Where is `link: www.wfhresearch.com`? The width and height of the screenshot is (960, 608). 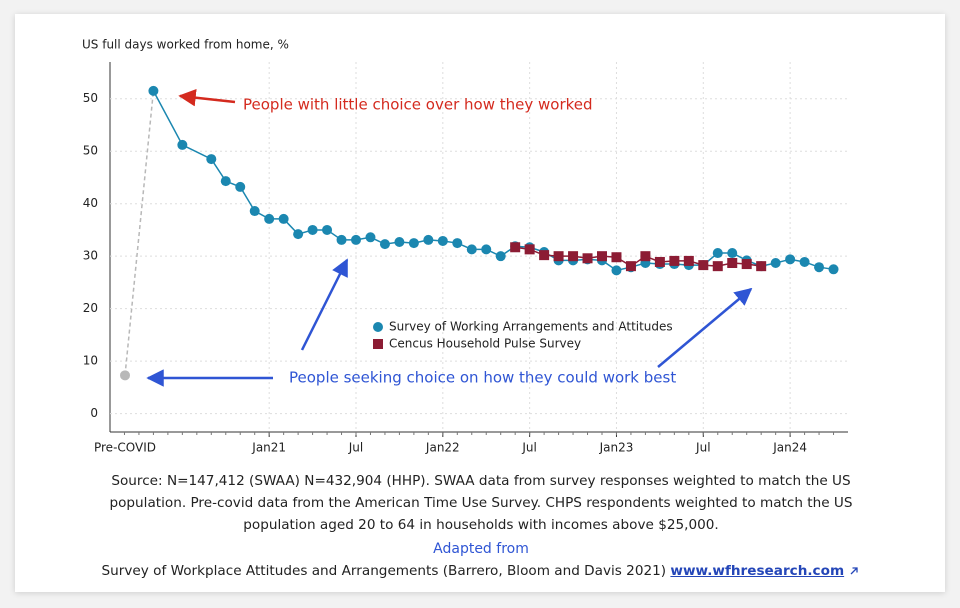
link: www.wfhresearch.com is located at coordinates (757, 571).